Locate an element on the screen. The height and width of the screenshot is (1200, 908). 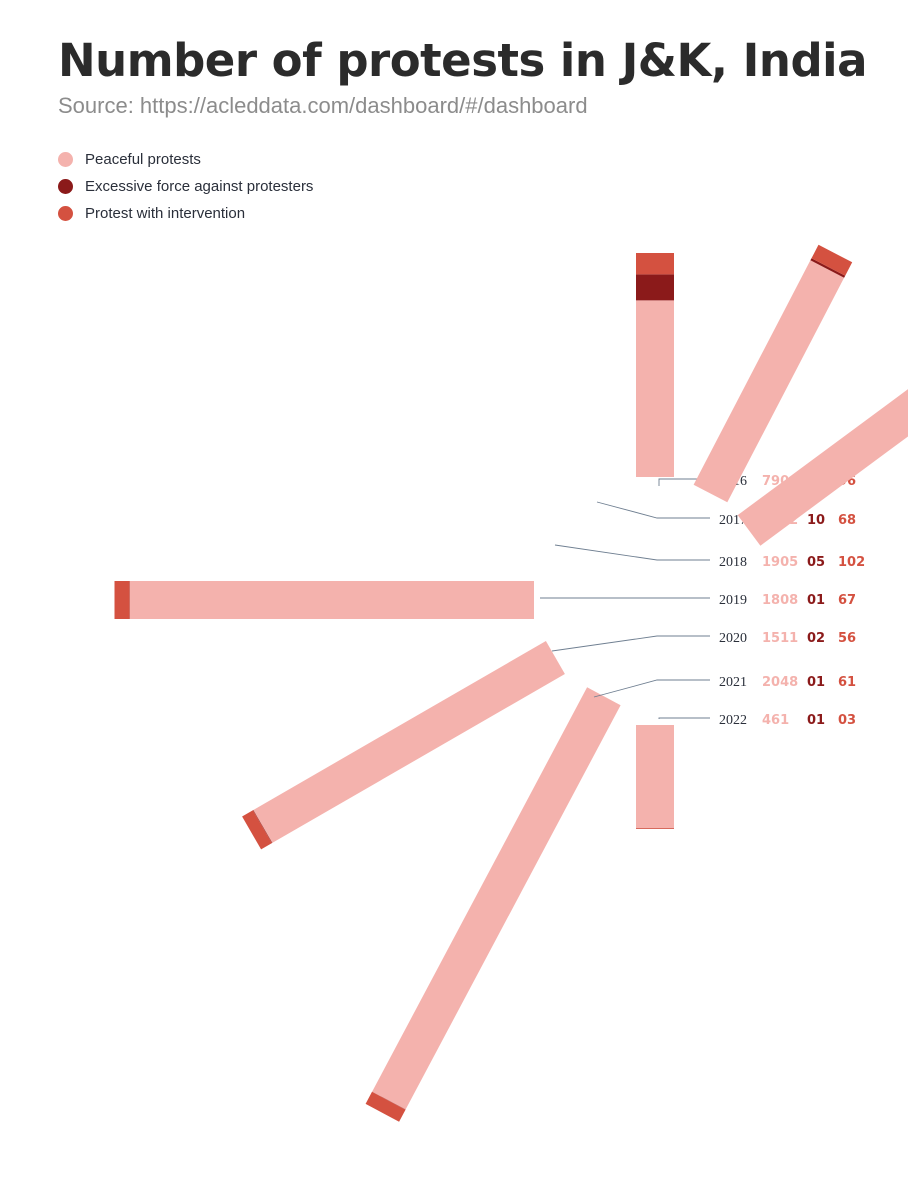
value-label-2022-series-0: 461 is located at coordinates (775, 720).